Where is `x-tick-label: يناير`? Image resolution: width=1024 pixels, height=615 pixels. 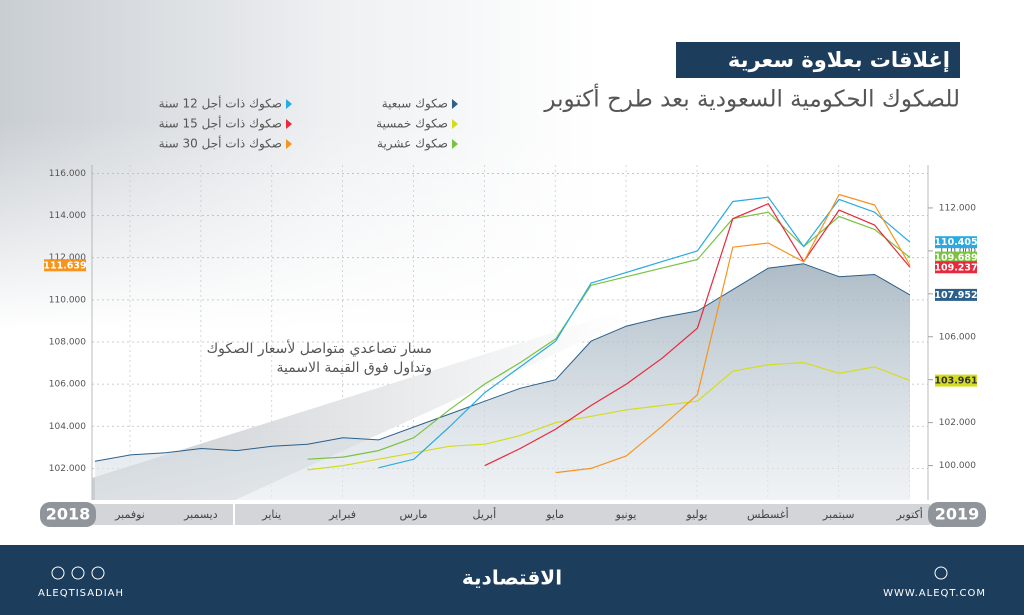 x-tick-label: يناير is located at coordinates (271, 514).